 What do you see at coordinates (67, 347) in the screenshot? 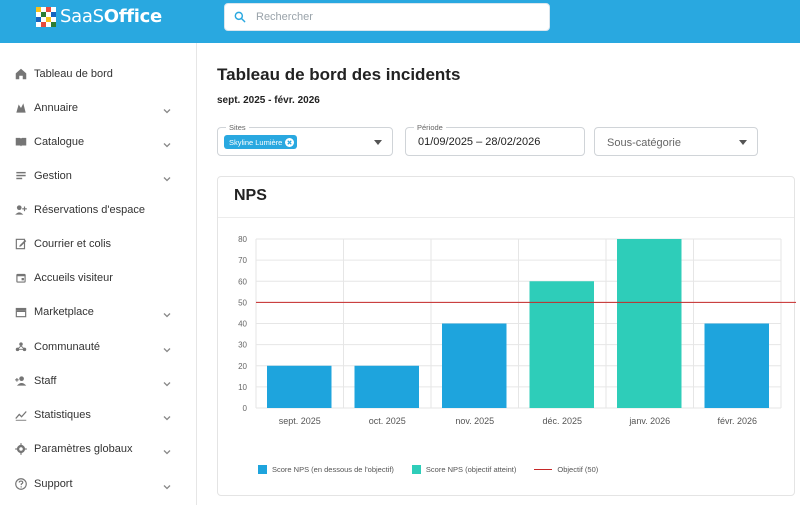
I see `sidebar-item-label: Communauté` at bounding box center [67, 347].